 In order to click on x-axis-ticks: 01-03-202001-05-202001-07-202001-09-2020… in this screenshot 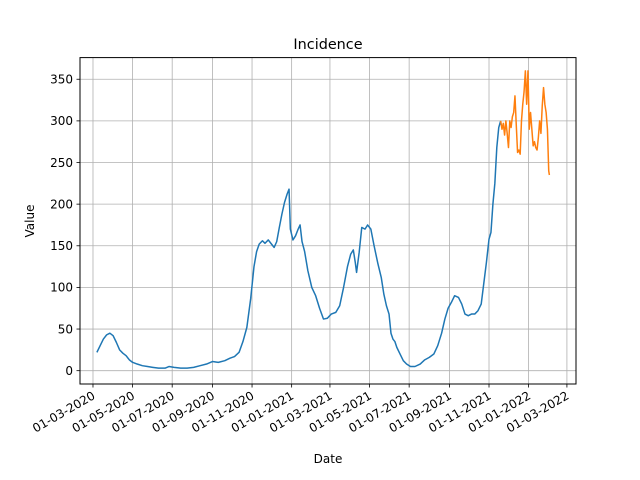, I will do `click(300, 409)`.